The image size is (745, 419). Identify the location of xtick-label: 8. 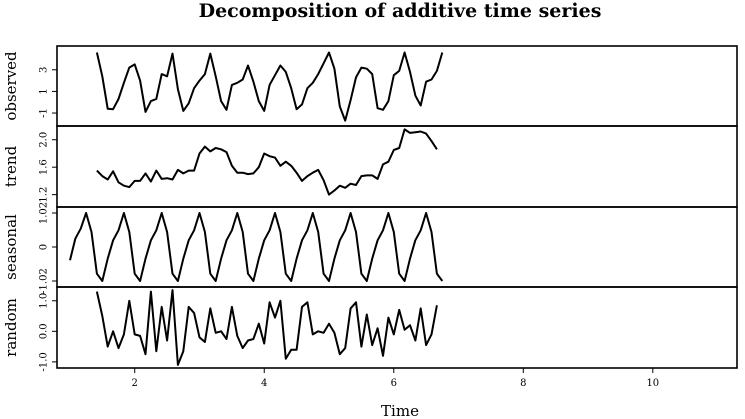
(523, 383).